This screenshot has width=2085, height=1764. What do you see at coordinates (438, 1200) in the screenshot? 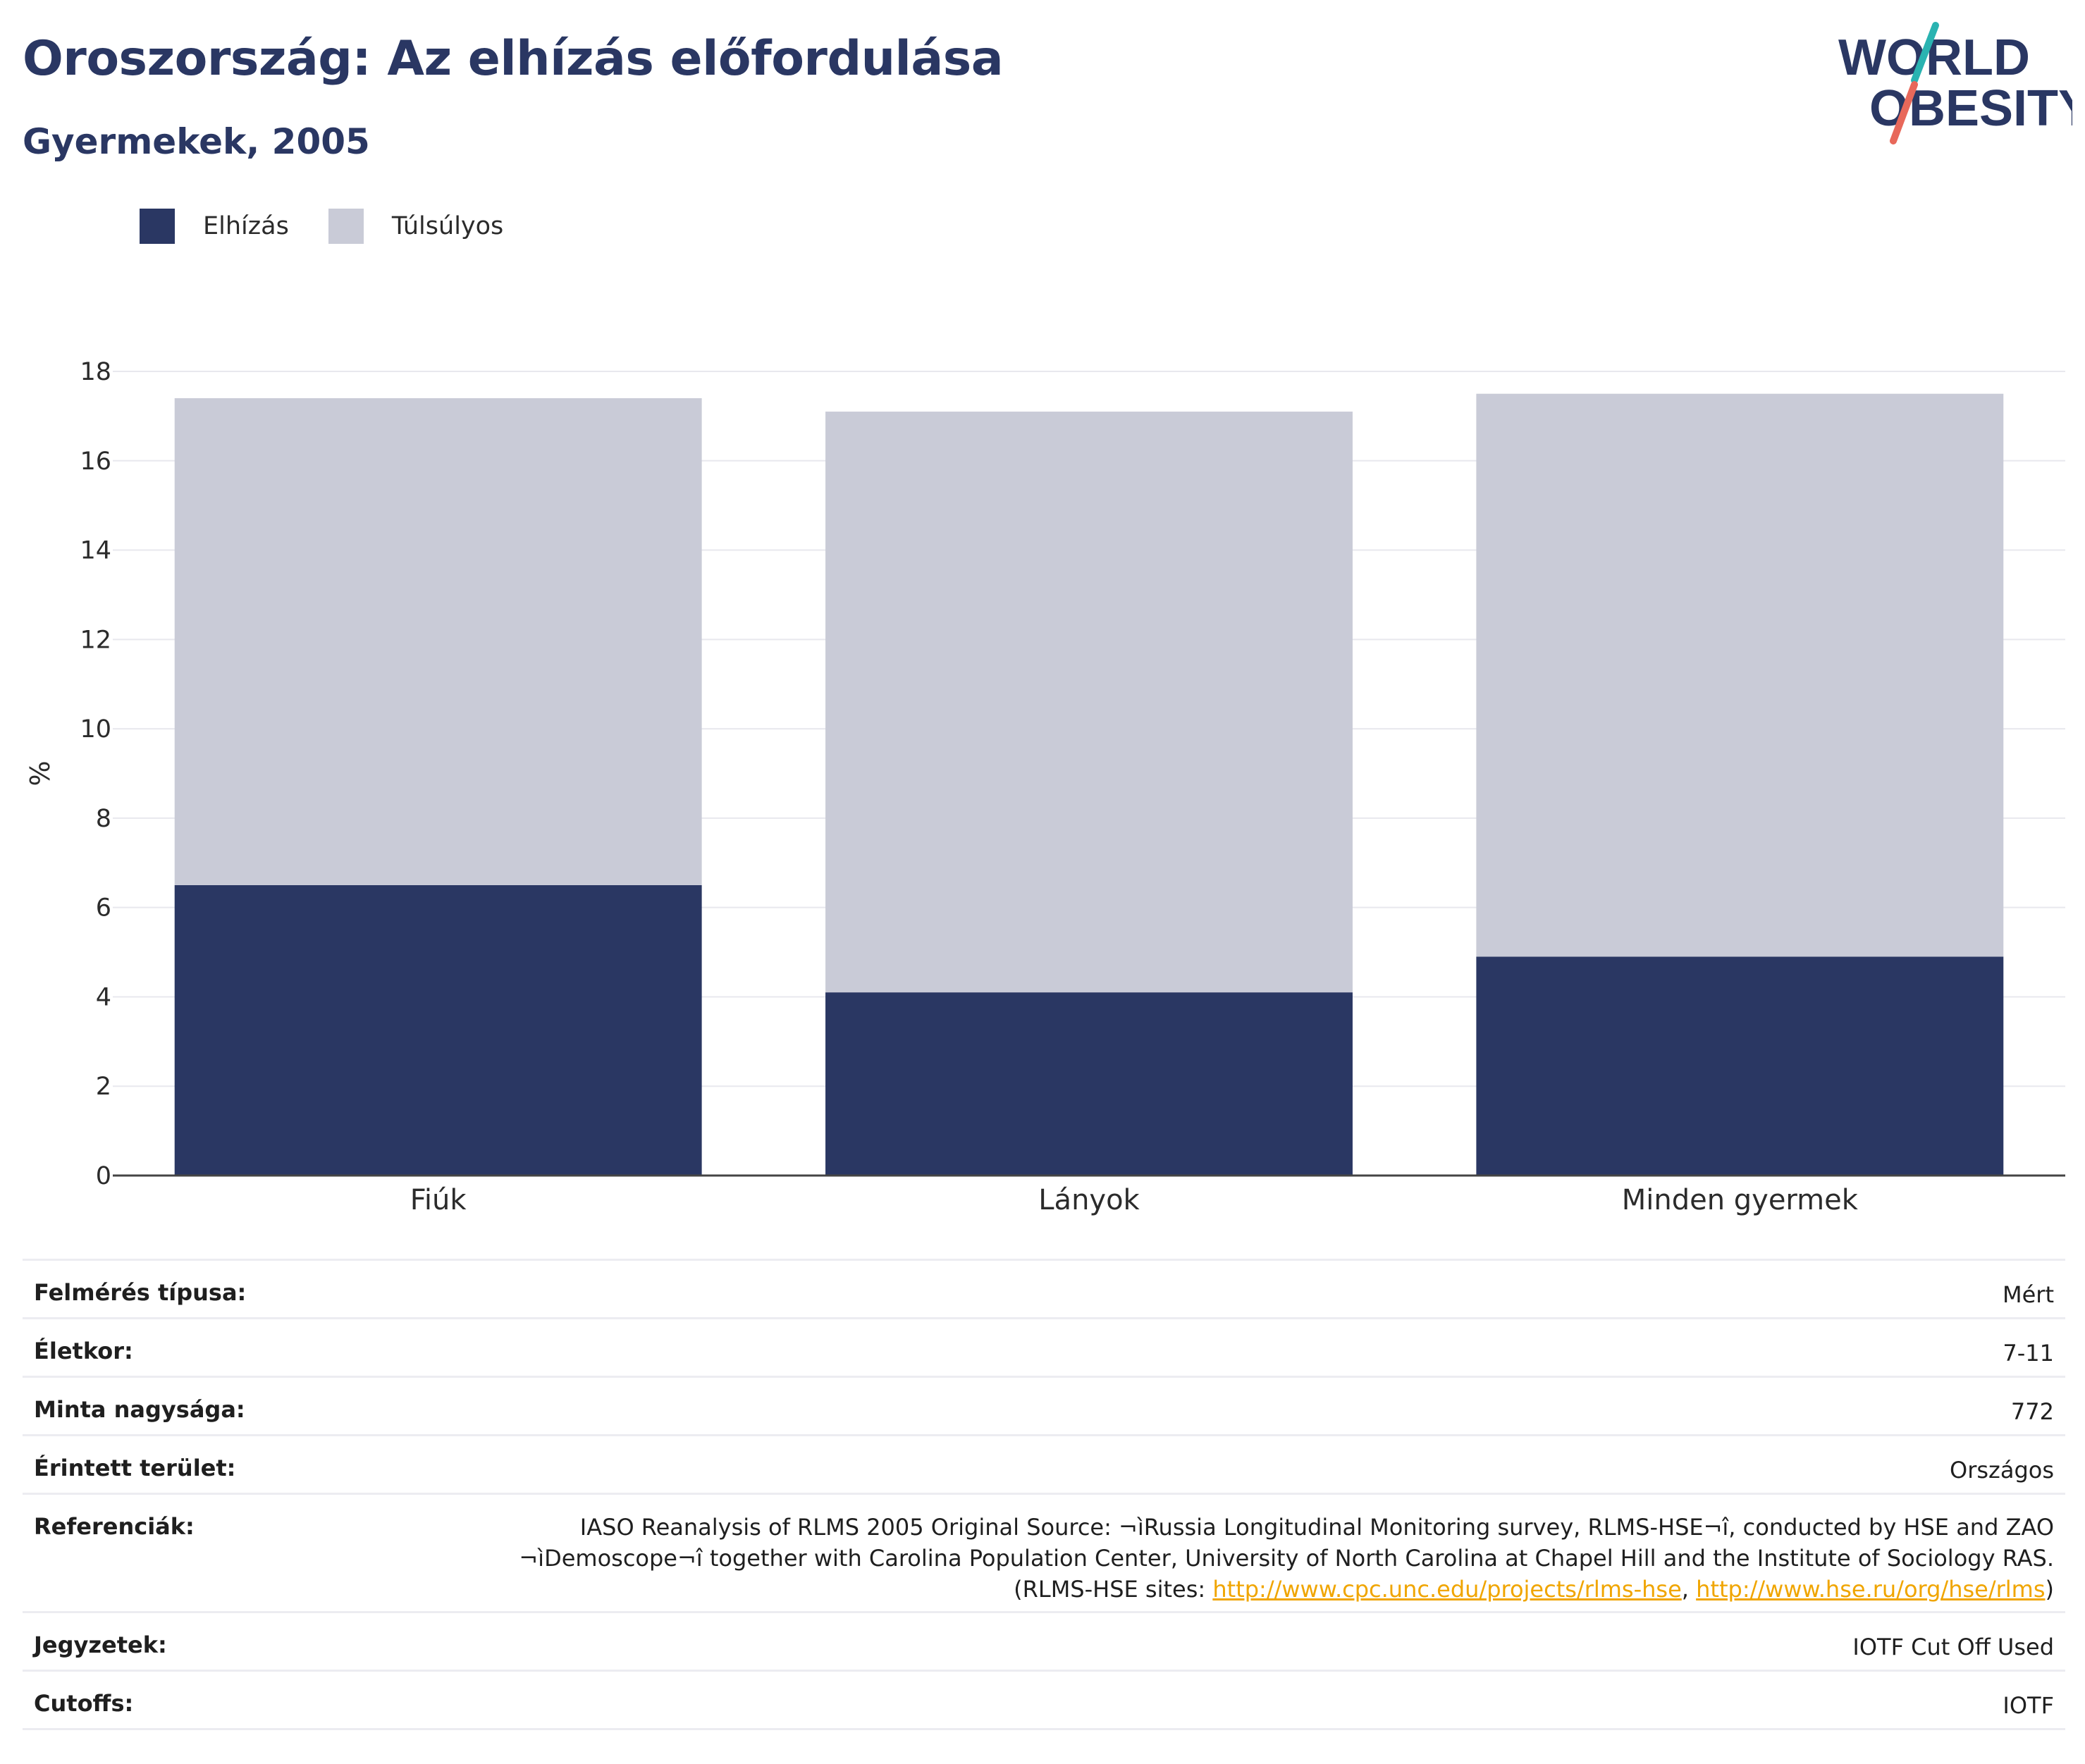
I see `x-tick-label: Fiúk` at bounding box center [438, 1200].